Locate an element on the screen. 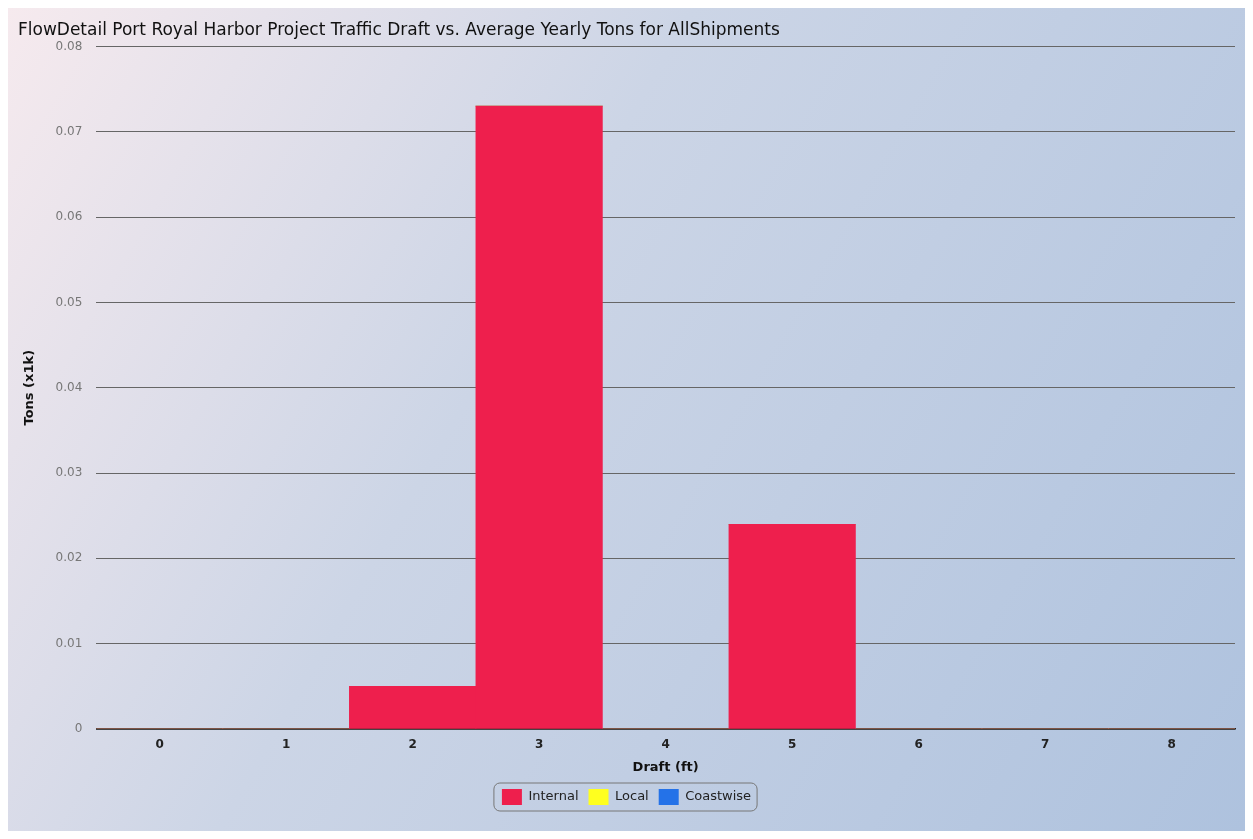 The height and width of the screenshot is (839, 1253). x-axis-title: Draft (ft) is located at coordinates (665, 766).